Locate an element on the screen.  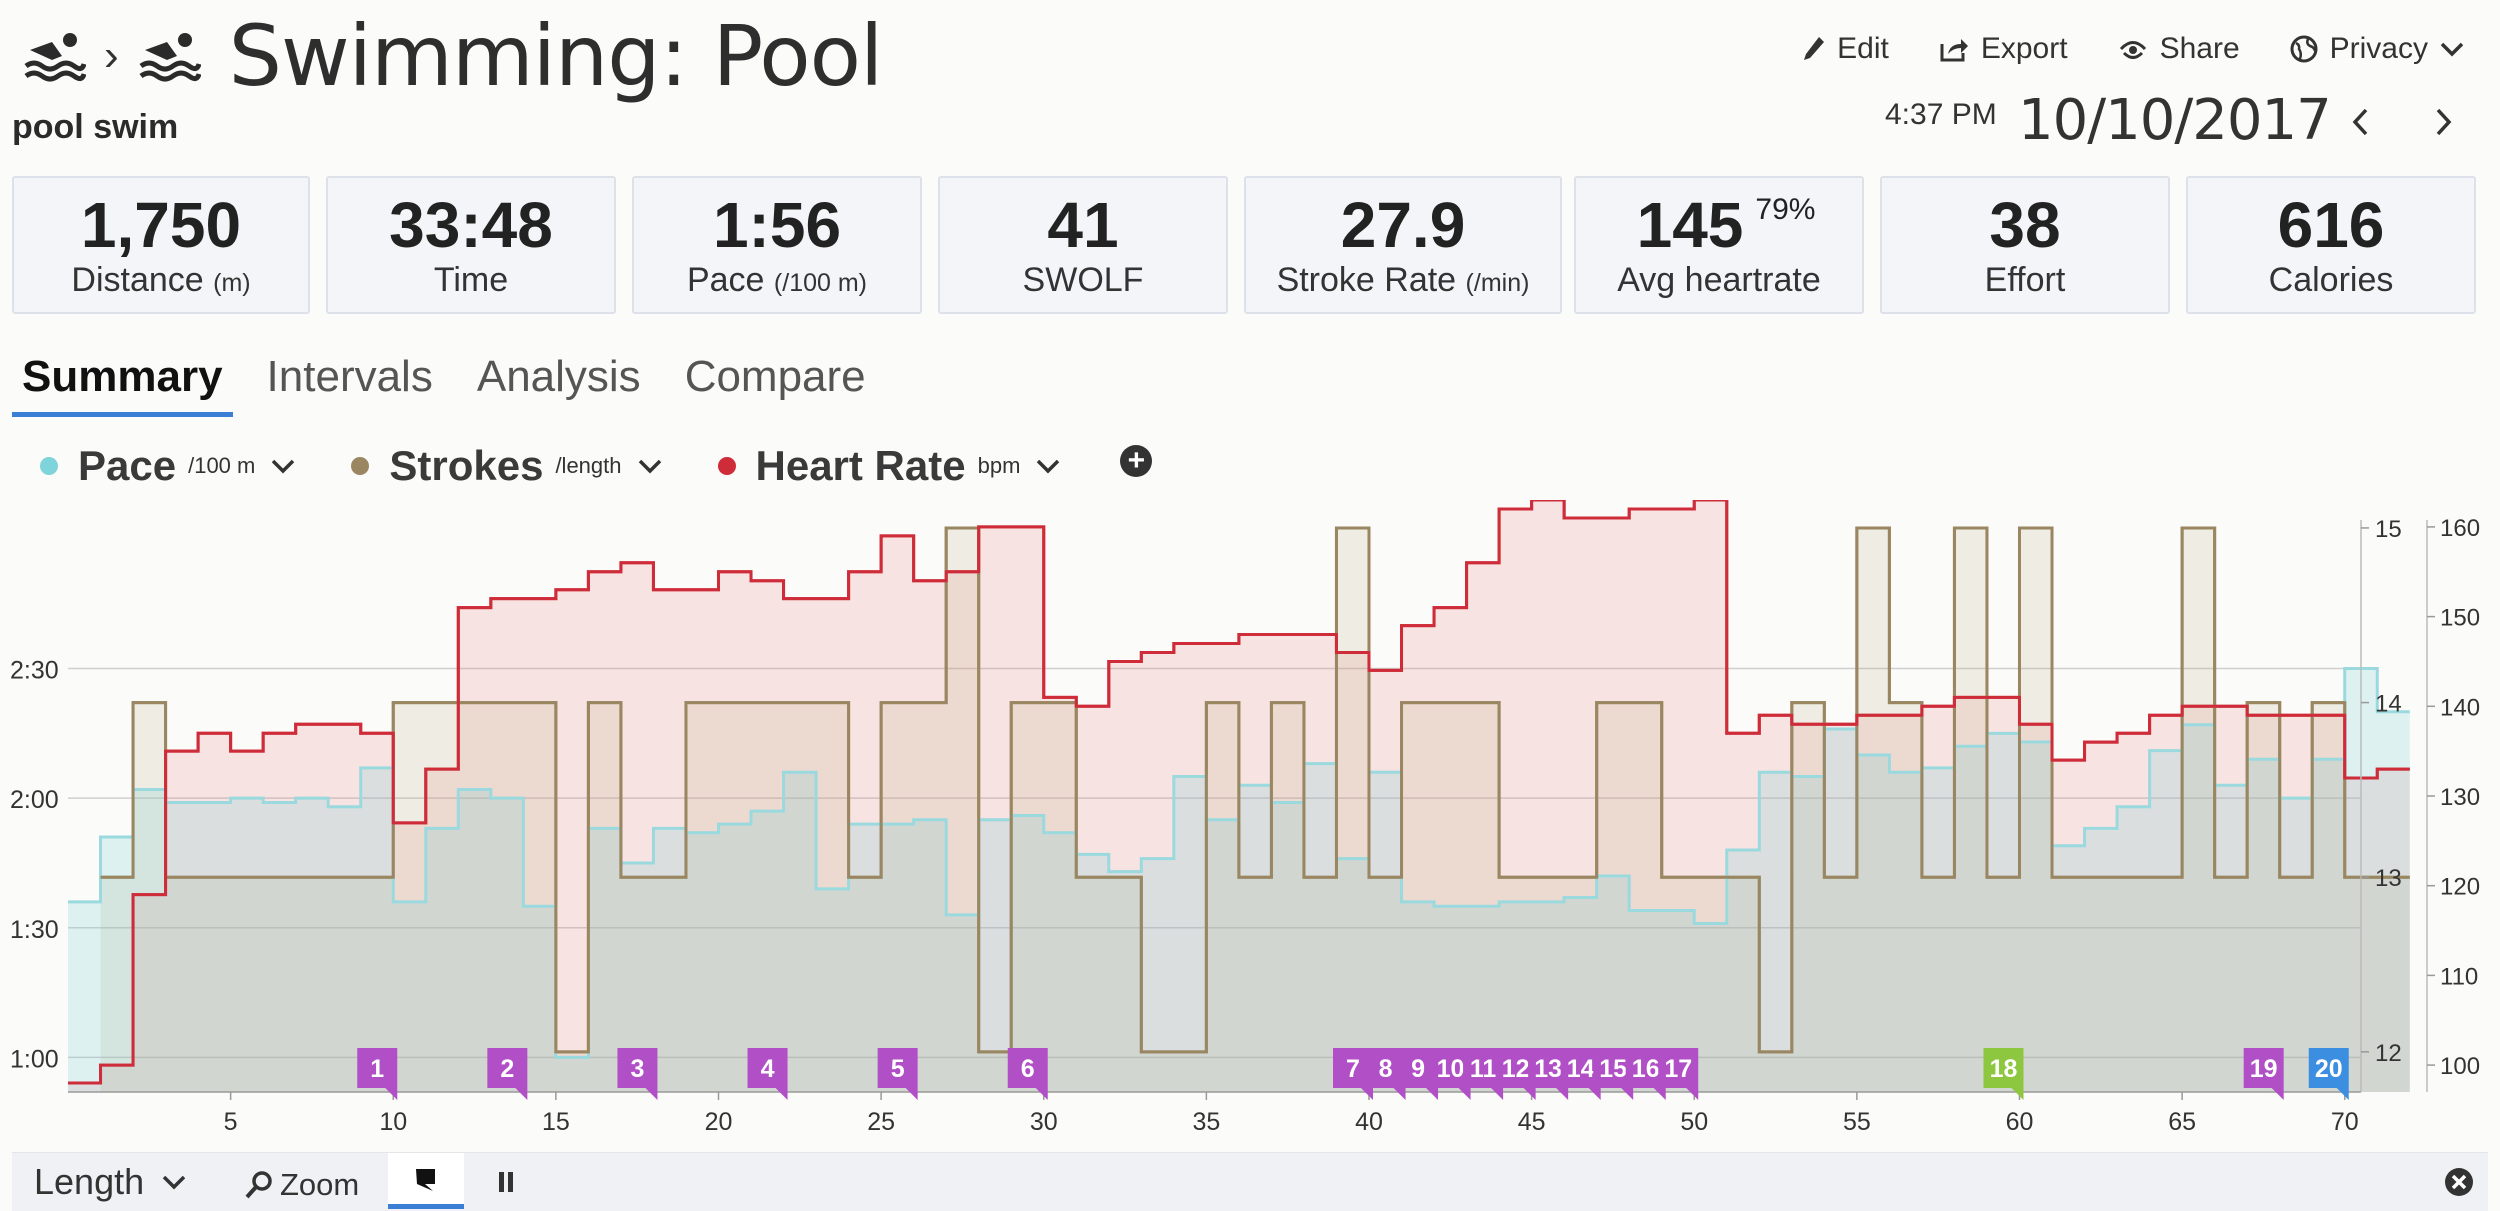
x-tick-label: 40 is located at coordinates (1369, 1122).